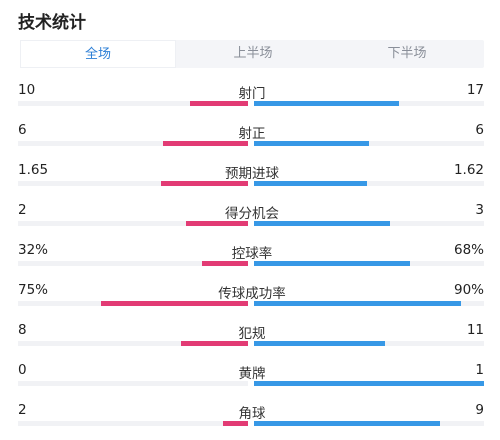 This screenshot has width=500, height=440. I want to click on tab-first-half: 上半场, so click(253, 53).